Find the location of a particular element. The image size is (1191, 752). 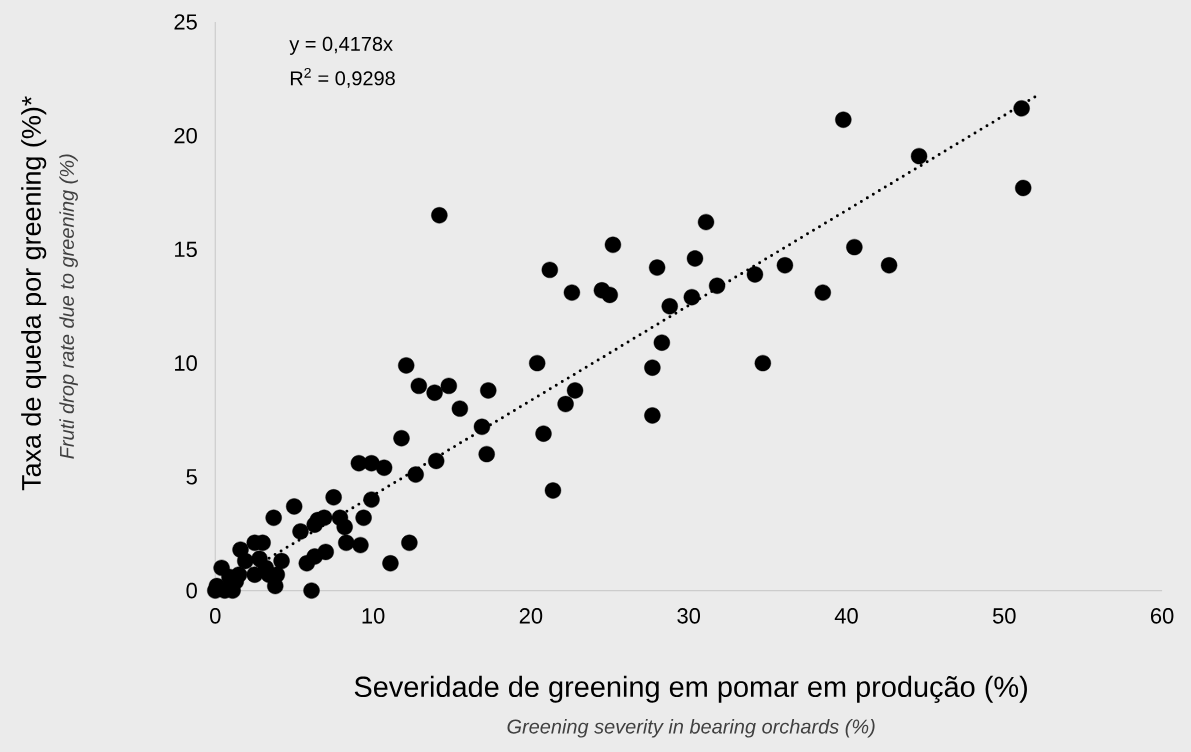

x-axis-title: Severidade de greening em pomar em produção (%) is located at coordinates (690, 689).